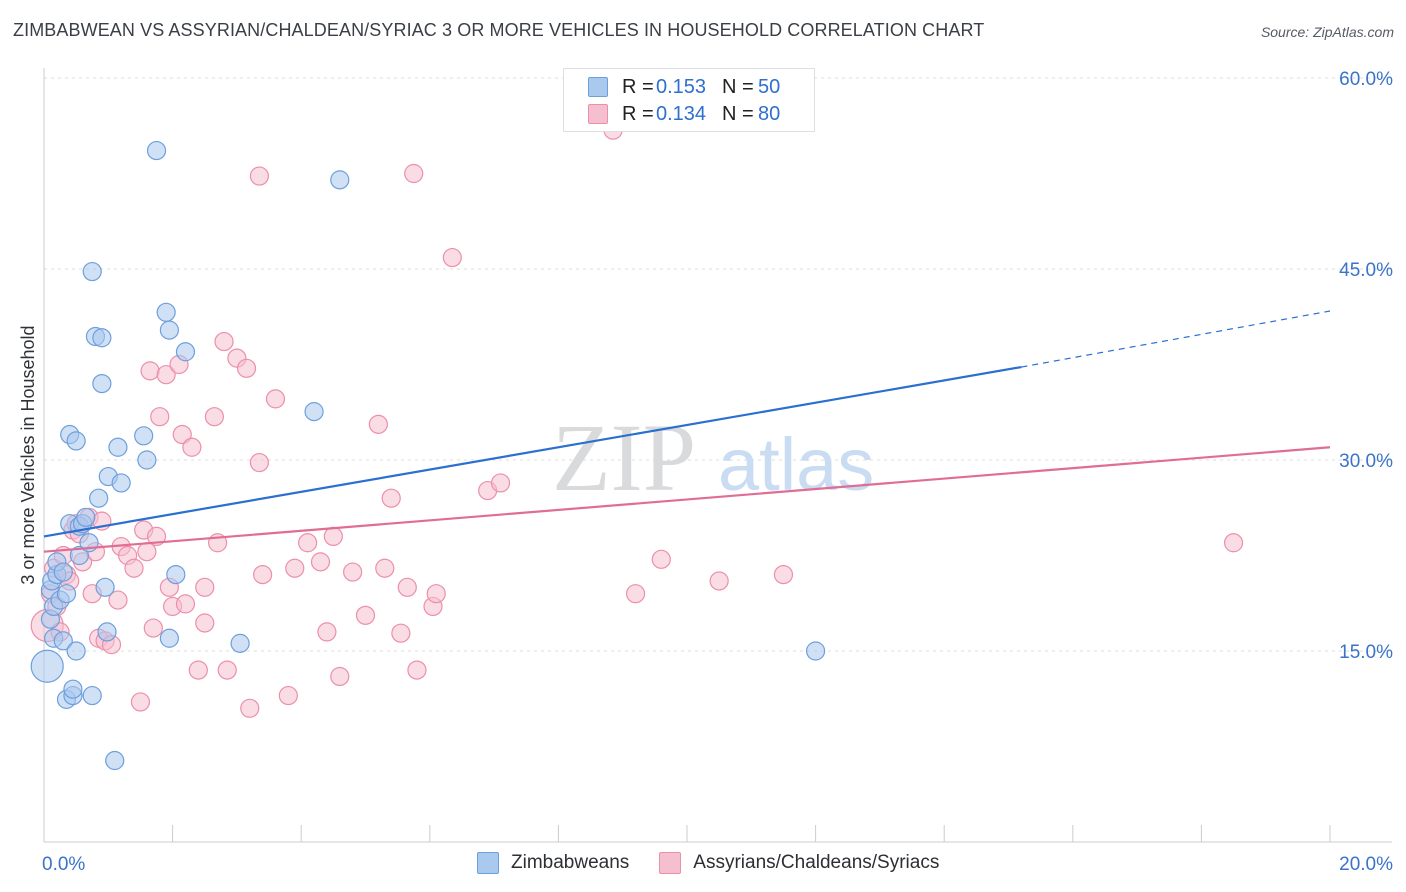 The image size is (1406, 892). I want to click on assyrian-trend-line, so click(687, 499).